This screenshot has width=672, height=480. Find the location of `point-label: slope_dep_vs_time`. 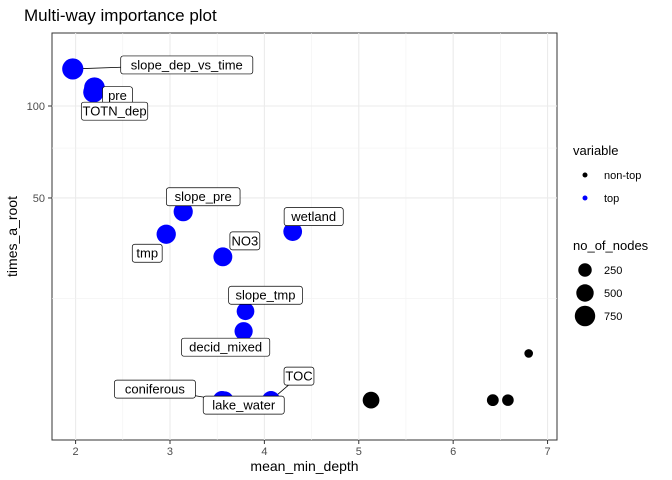

point-label: slope_dep_vs_time is located at coordinates (187, 64).